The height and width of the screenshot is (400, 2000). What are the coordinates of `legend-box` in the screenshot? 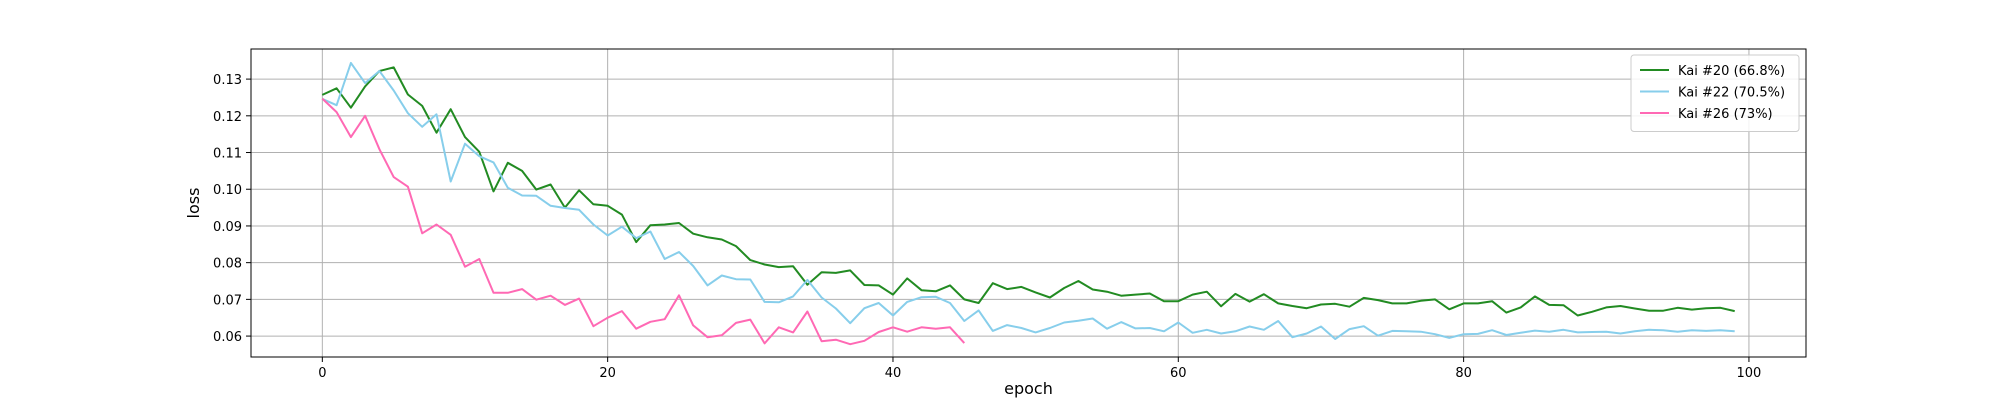 It's located at (1715, 93).